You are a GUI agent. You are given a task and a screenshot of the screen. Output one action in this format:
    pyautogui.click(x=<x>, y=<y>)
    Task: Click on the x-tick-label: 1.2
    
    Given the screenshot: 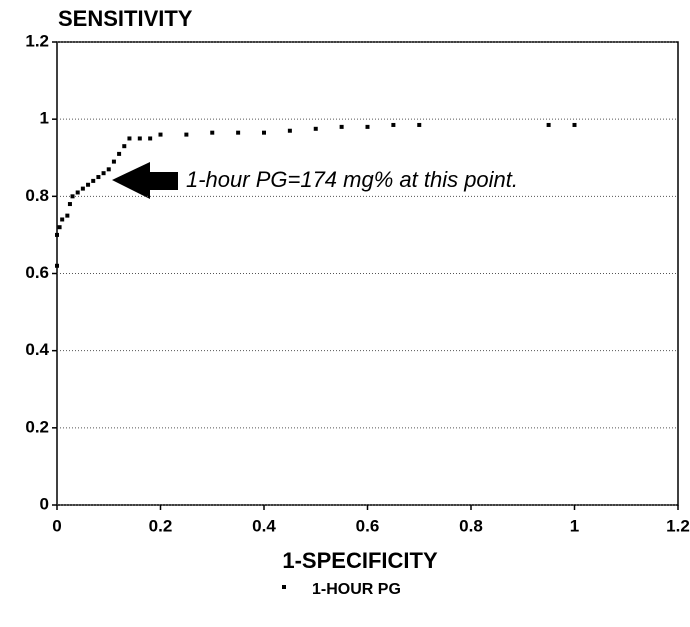 What is the action you would take?
    pyautogui.click(x=678, y=525)
    